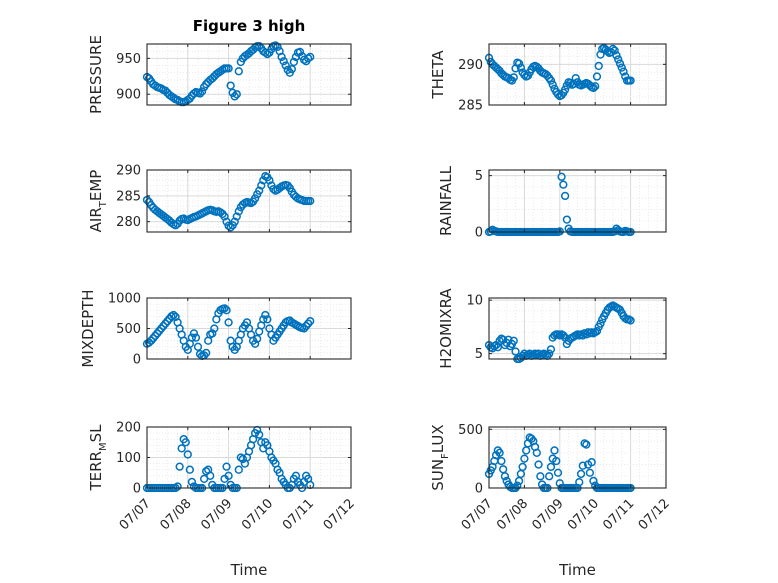 The height and width of the screenshot is (583, 778). I want to click on y-axis-label: TERRMSL, so click(98, 458).